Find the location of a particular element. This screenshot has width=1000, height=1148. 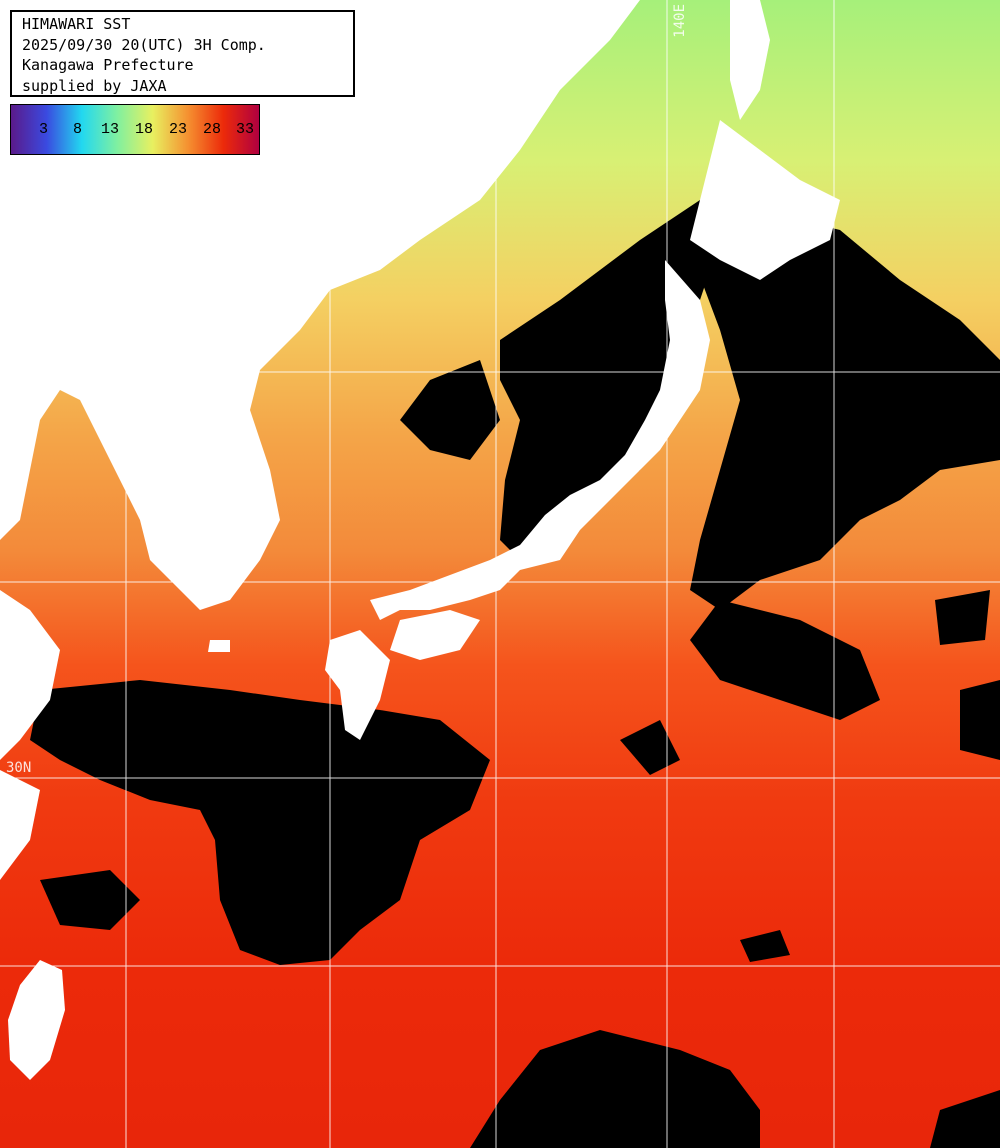

temperature-colorbar: 3 8 13 18 23 28 33 is located at coordinates (135, 129).